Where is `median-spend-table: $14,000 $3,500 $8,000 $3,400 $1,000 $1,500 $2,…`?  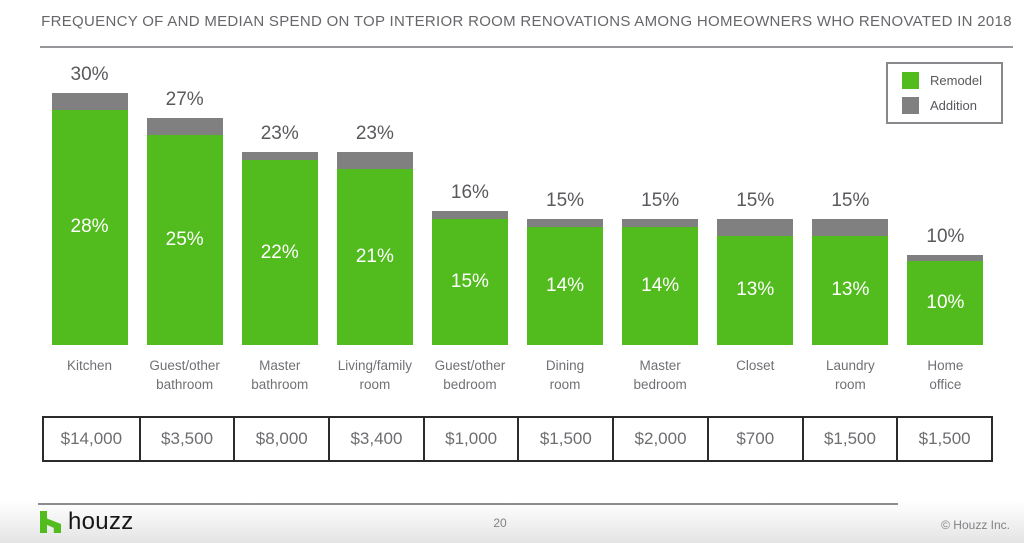 median-spend-table: $14,000 $3,500 $8,000 $3,400 $1,000 $1,500 $2,… is located at coordinates (517, 439).